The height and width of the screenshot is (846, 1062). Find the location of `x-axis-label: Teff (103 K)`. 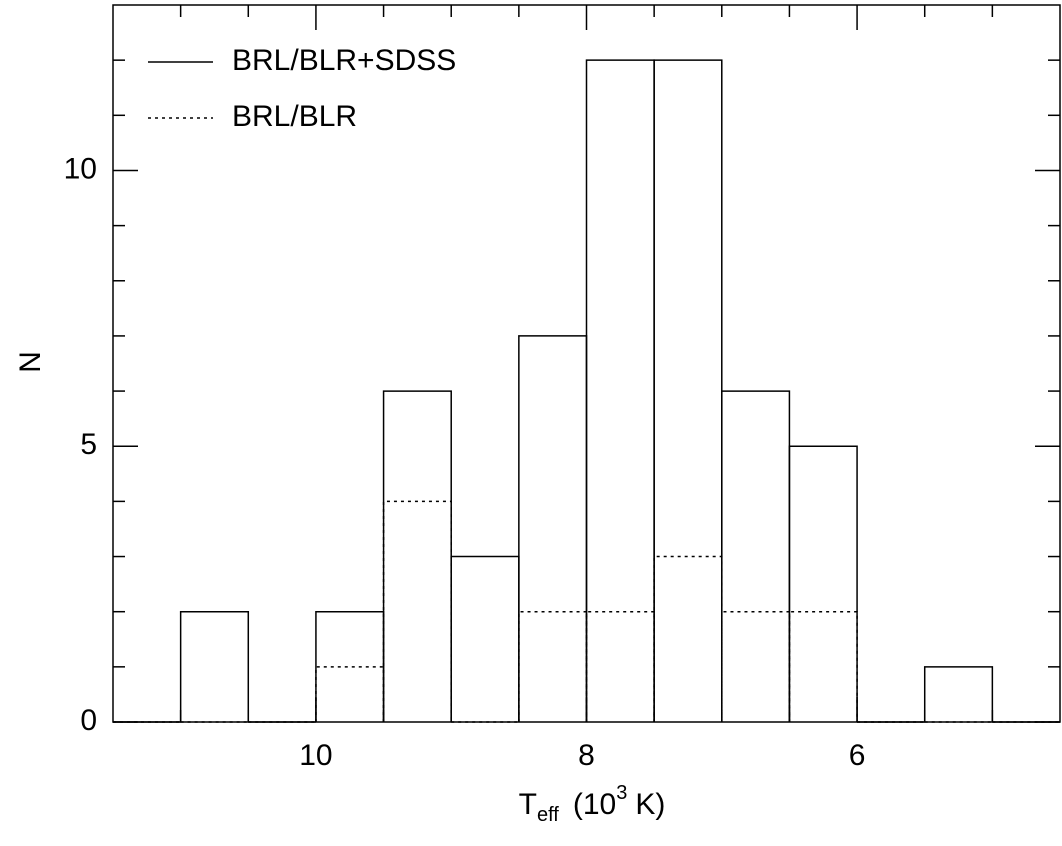

x-axis-label: Teff (103 K) is located at coordinates (592, 804).